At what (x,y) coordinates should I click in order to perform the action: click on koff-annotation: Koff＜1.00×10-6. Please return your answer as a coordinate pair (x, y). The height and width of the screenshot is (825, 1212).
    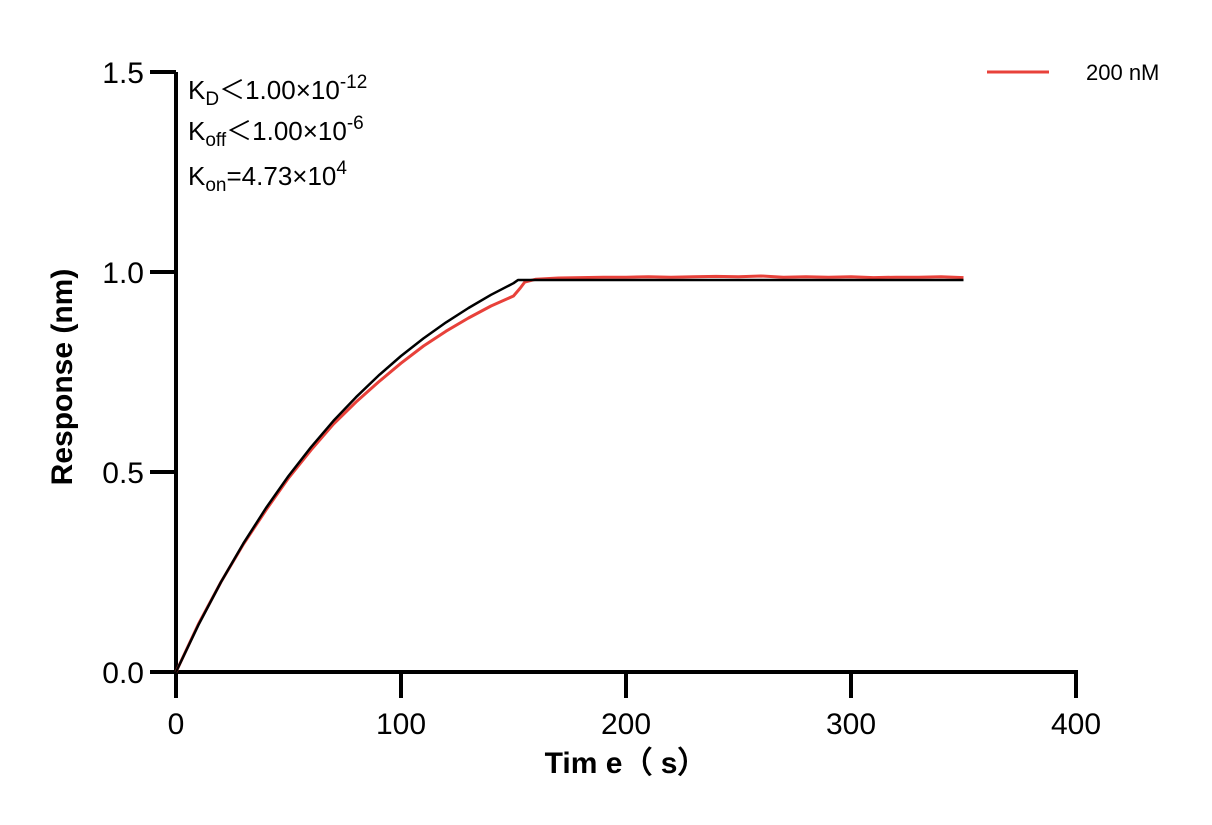
    Looking at the image, I should click on (276, 132).